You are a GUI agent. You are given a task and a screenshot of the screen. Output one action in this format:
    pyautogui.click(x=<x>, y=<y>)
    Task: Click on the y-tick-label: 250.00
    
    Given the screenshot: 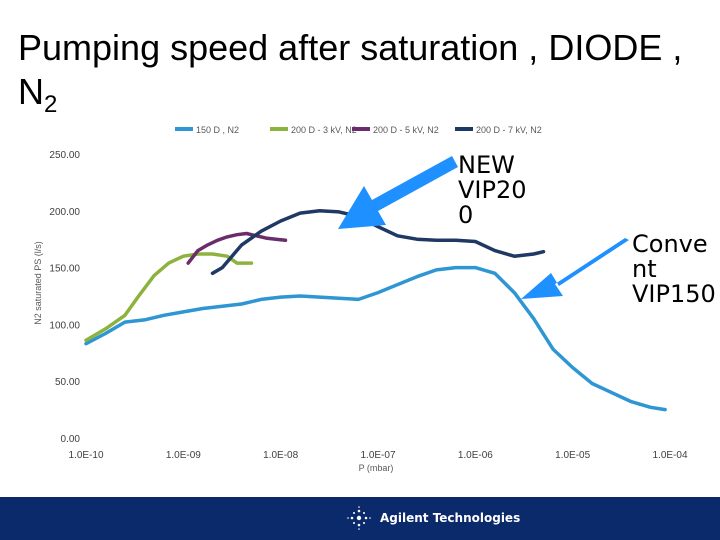 What is the action you would take?
    pyautogui.click(x=64, y=155)
    